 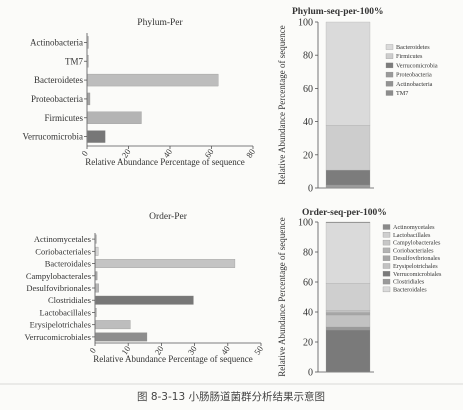 What do you see at coordinates (58, 276) in the screenshot?
I see `category-label: Campylobacterales` at bounding box center [58, 276].